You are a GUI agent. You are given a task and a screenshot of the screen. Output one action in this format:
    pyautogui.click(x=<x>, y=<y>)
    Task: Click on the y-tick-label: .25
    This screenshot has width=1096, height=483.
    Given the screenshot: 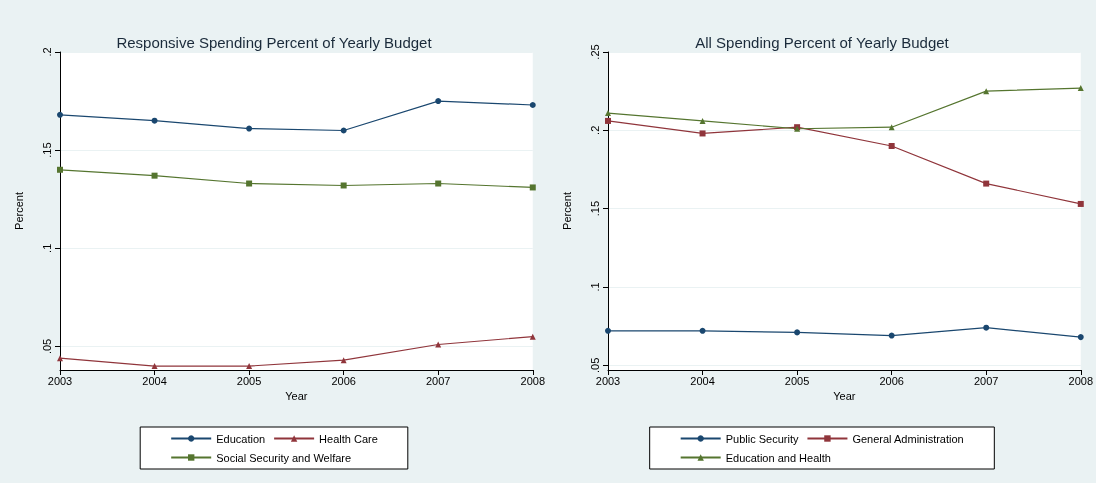 What is the action you would take?
    pyautogui.click(x=594, y=52)
    